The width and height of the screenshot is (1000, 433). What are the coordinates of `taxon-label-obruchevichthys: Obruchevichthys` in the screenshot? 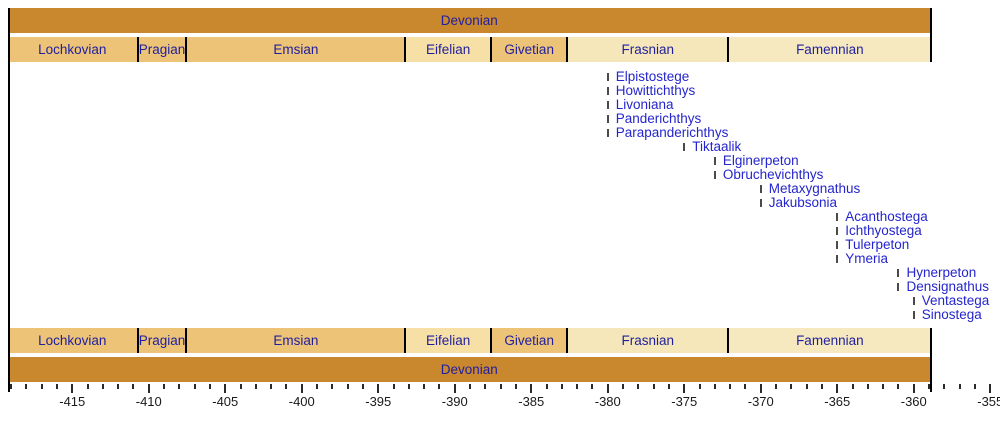 It's located at (773, 174).